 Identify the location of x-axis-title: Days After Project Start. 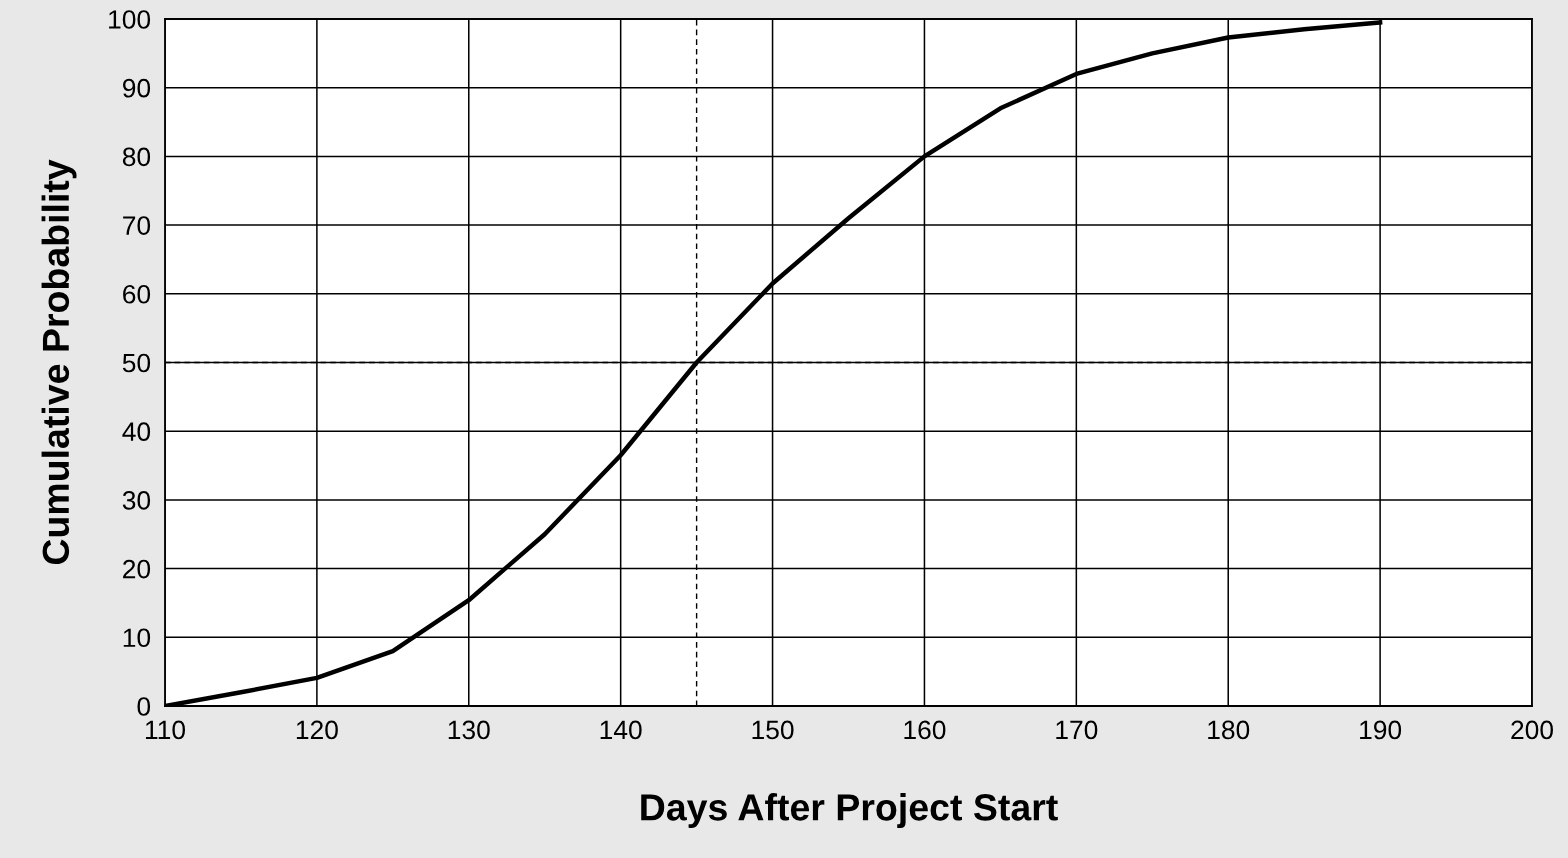
(849, 811).